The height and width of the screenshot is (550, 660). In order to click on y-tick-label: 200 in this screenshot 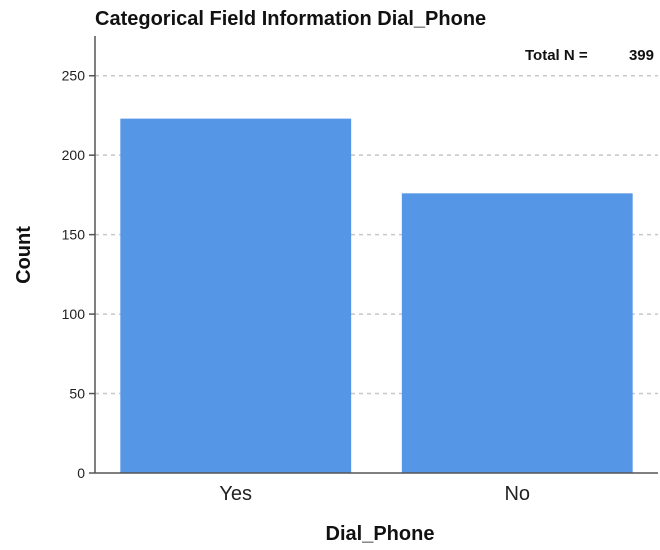, I will do `click(74, 155)`.